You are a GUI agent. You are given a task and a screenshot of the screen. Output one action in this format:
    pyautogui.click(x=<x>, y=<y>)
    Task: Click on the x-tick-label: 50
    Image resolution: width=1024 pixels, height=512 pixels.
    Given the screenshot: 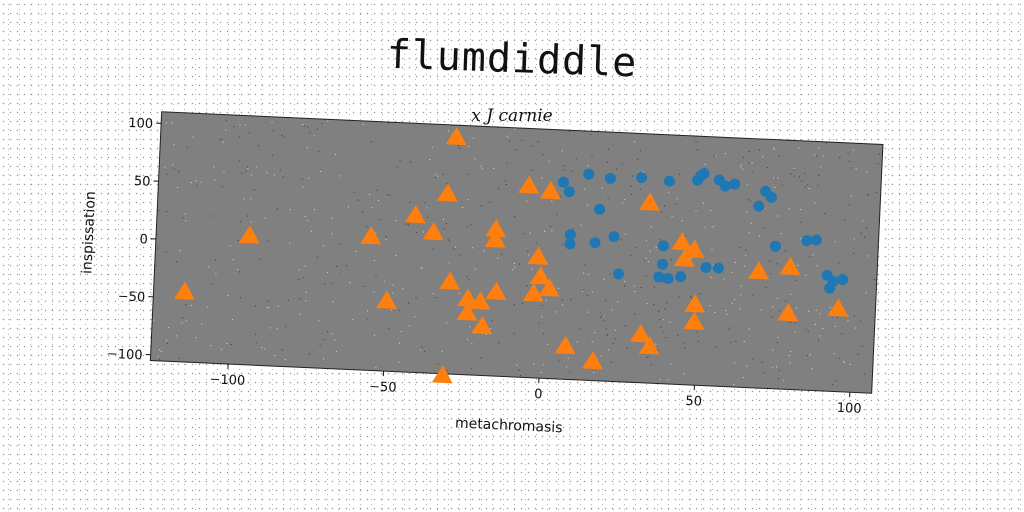 What is the action you would take?
    pyautogui.click(x=693, y=402)
    